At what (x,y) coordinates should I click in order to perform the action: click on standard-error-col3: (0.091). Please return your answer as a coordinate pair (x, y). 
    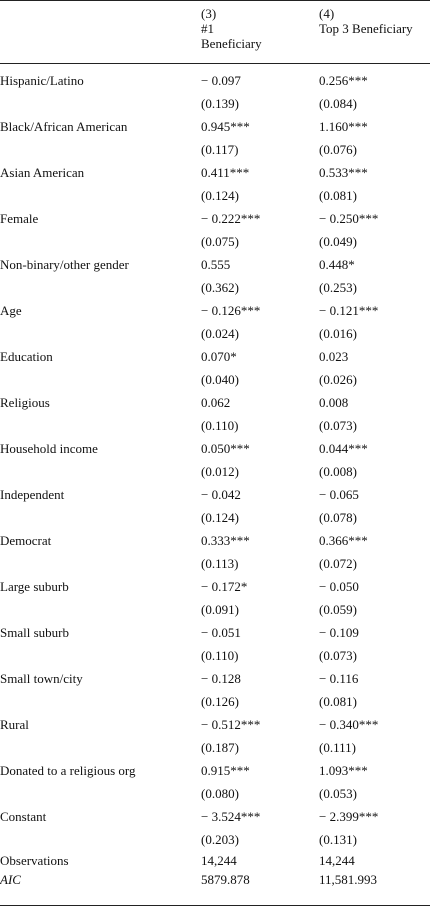
    Looking at the image, I should click on (220, 609).